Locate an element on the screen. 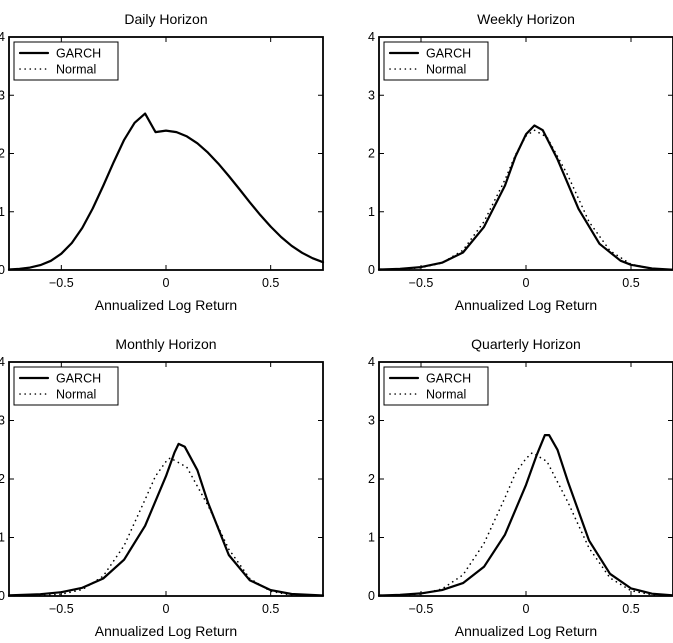 The height and width of the screenshot is (643, 673). subplot-title: Weekly Horizon is located at coordinates (526, 19).